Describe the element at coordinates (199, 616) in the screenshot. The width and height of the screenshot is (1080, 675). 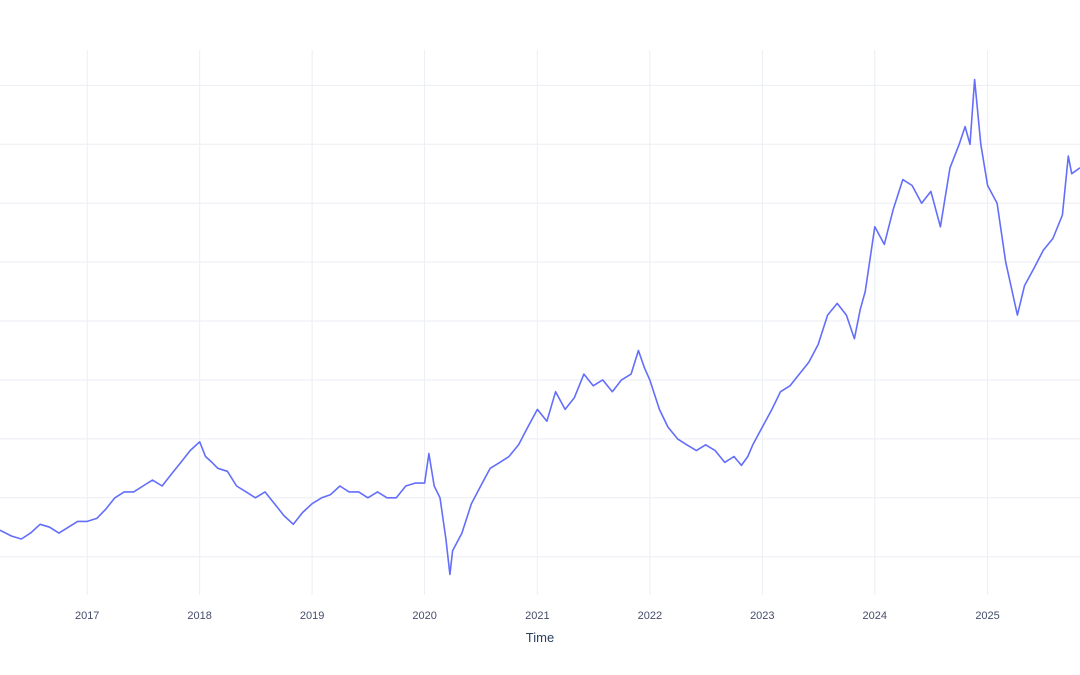
I see `x-tick-label: 2018` at that location.